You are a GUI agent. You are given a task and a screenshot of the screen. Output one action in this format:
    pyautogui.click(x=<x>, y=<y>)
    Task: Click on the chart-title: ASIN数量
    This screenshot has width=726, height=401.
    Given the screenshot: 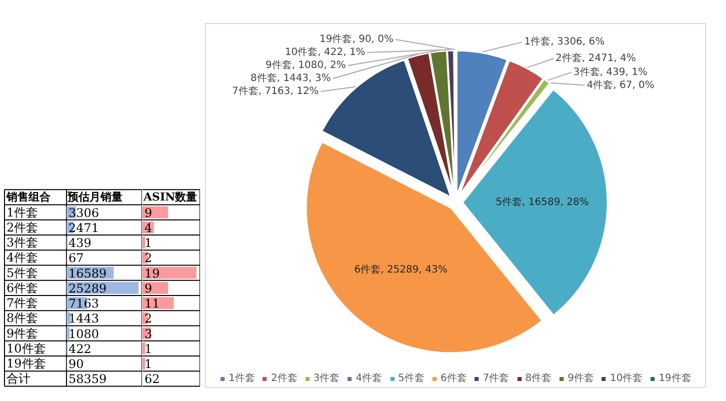 What is the action you would take?
    pyautogui.click(x=170, y=197)
    